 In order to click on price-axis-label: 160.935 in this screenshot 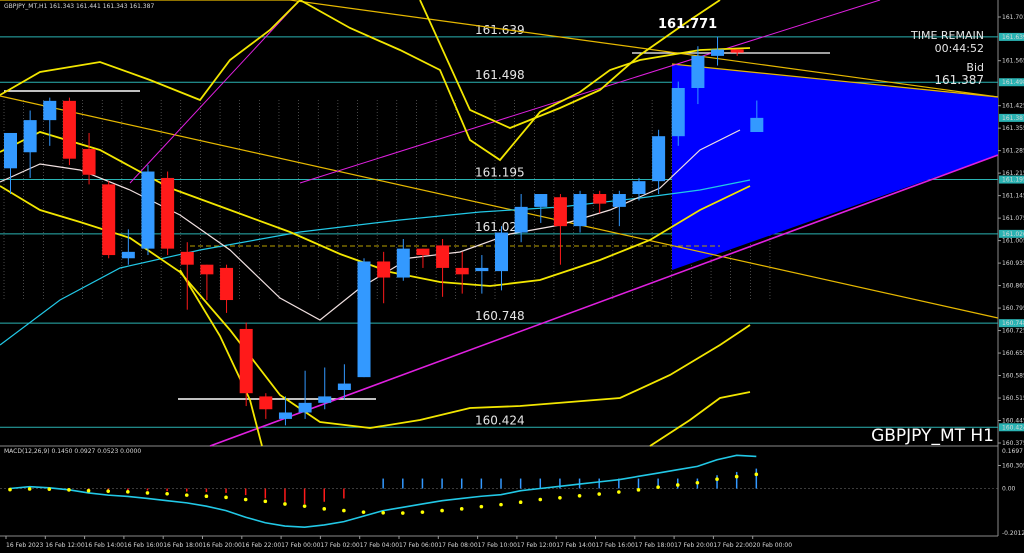, I will do `click(1013, 263)`.